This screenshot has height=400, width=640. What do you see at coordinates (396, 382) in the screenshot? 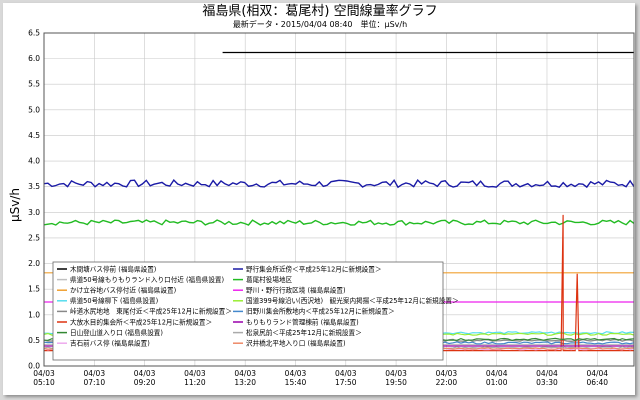
I see `x-tick-time: 19:50` at bounding box center [396, 382].